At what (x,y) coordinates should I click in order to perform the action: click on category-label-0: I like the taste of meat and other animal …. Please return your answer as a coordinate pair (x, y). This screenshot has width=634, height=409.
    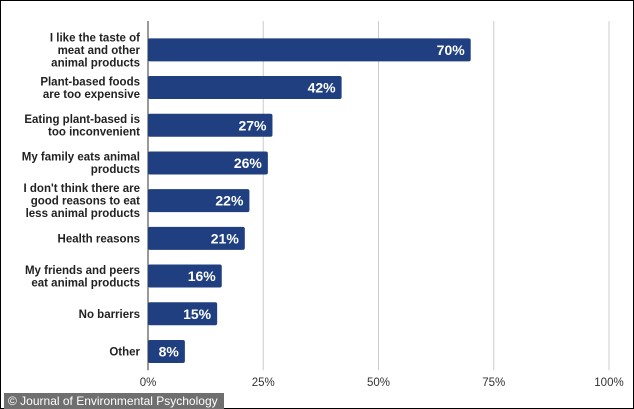
    Looking at the image, I should click on (95, 50).